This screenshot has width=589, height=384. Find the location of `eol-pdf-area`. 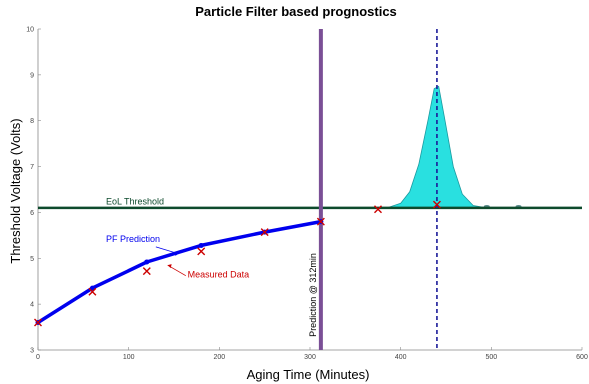

eol-pdf-area is located at coordinates (437, 147).